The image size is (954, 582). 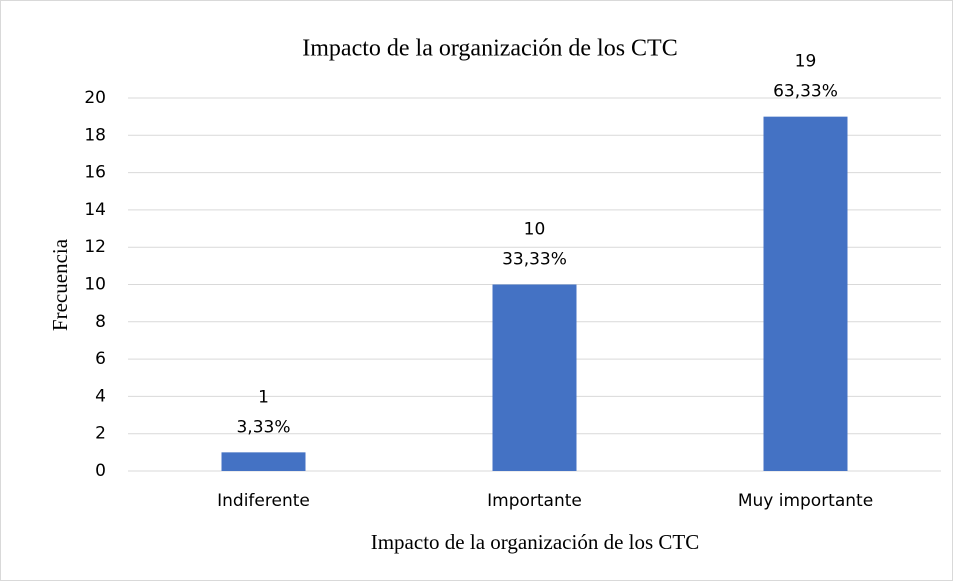 I want to click on percentage-label: 33,33%, so click(x=534, y=260).